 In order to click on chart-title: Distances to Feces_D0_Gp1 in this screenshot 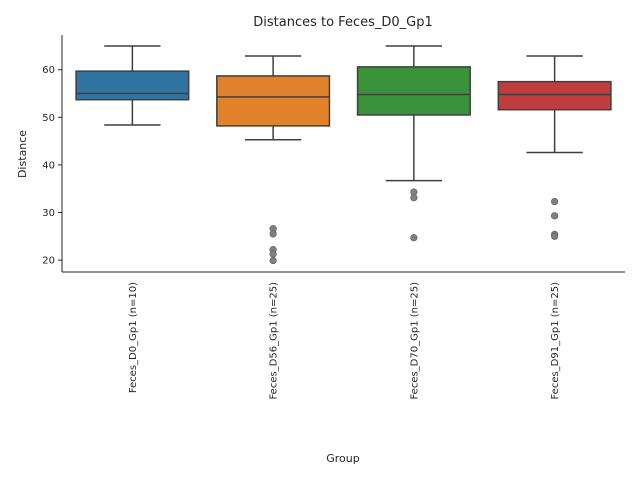, I will do `click(343, 22)`.